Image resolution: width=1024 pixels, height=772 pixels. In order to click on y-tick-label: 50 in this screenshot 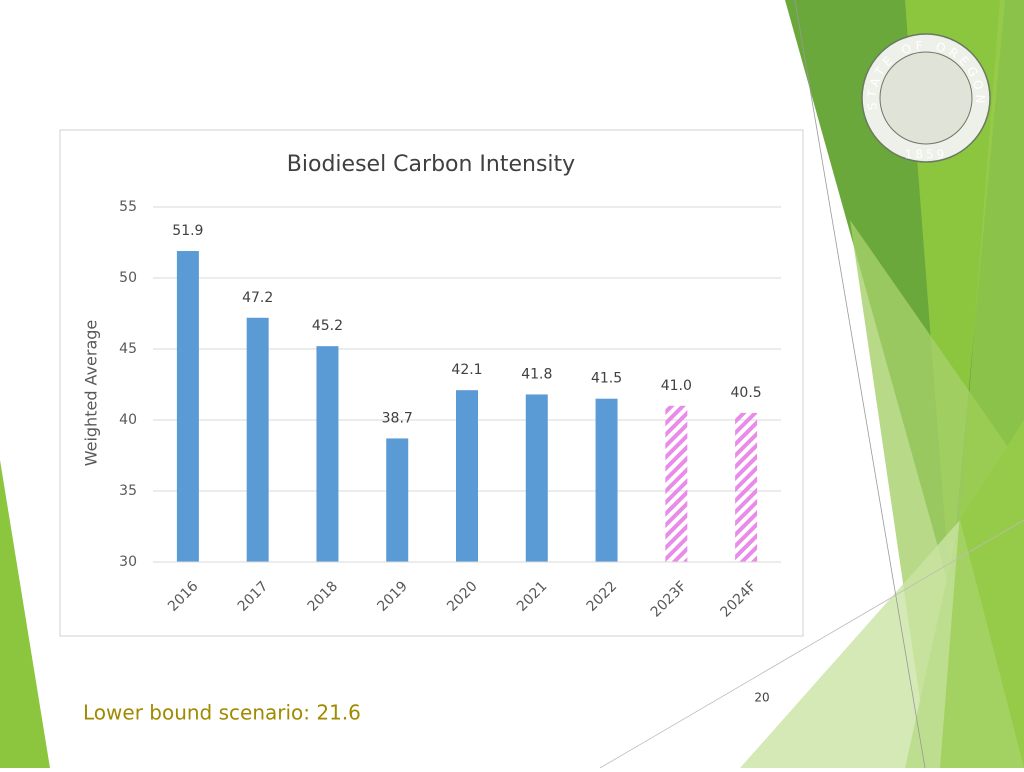, I will do `click(128, 278)`.